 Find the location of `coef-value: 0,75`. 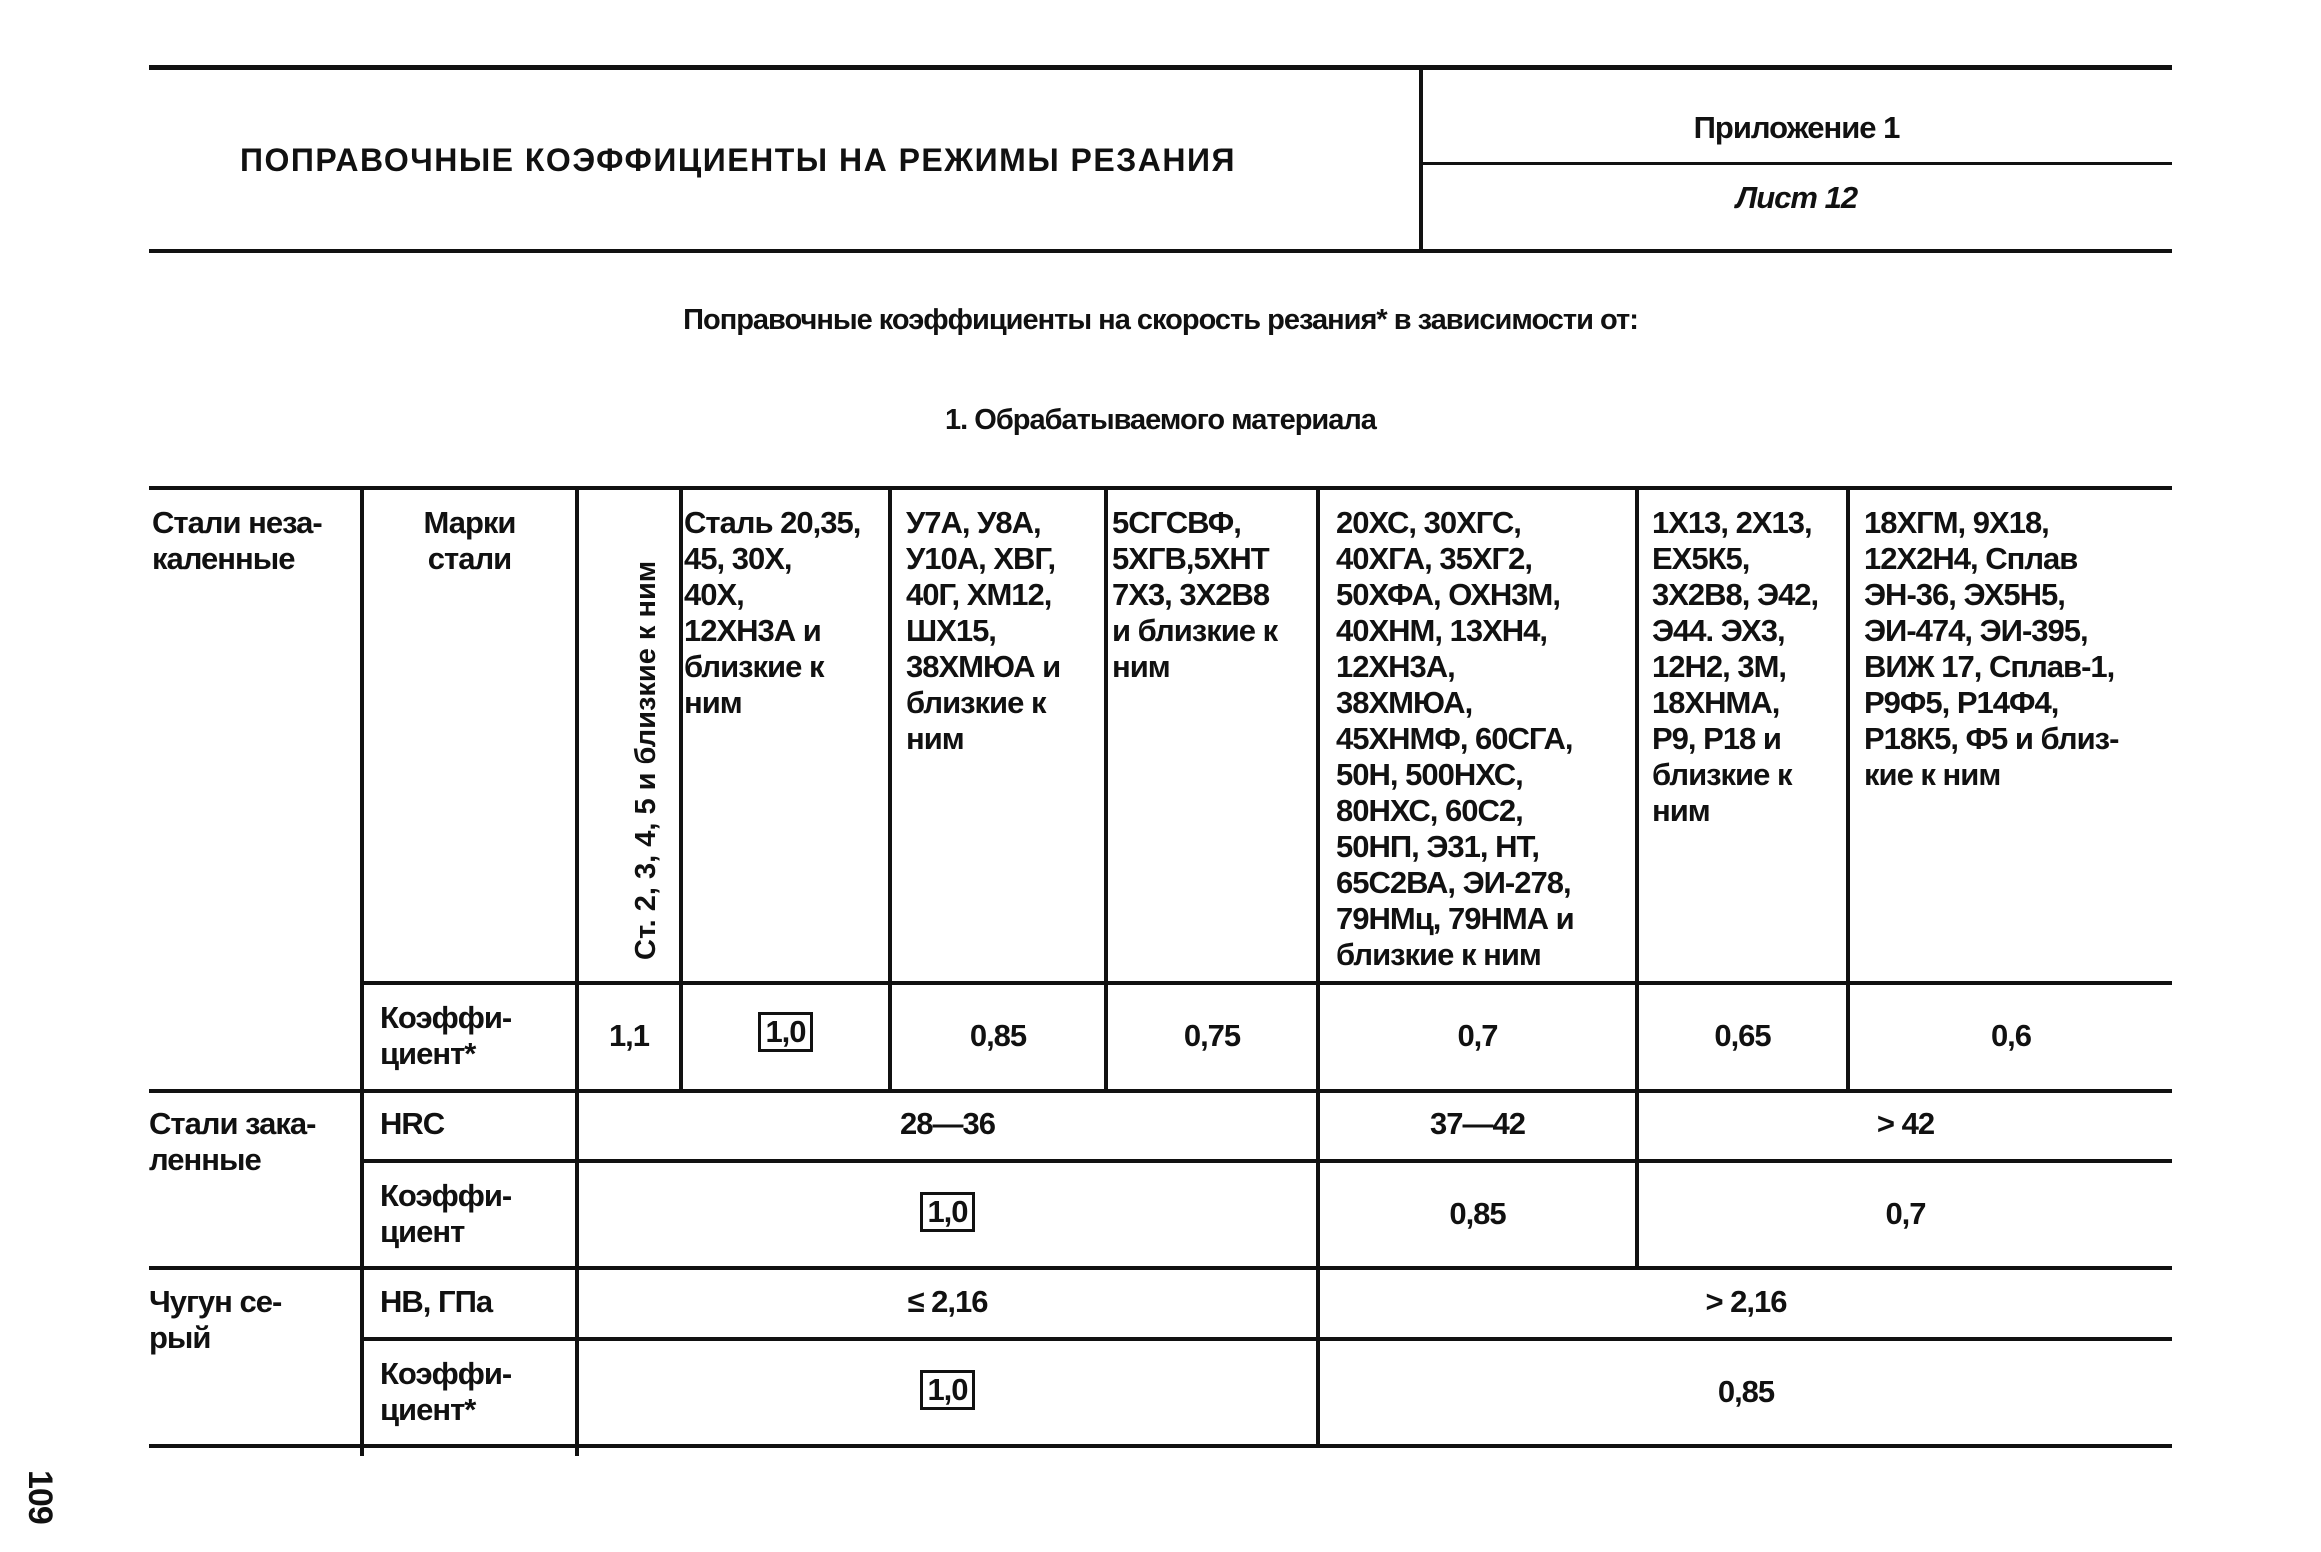

coef-value: 0,75 is located at coordinates (1212, 1035).